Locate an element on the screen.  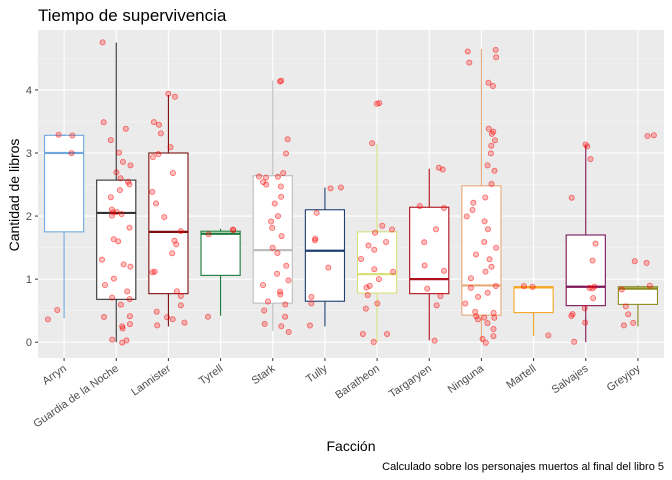
y-tick-label: 2 is located at coordinates (29, 217).